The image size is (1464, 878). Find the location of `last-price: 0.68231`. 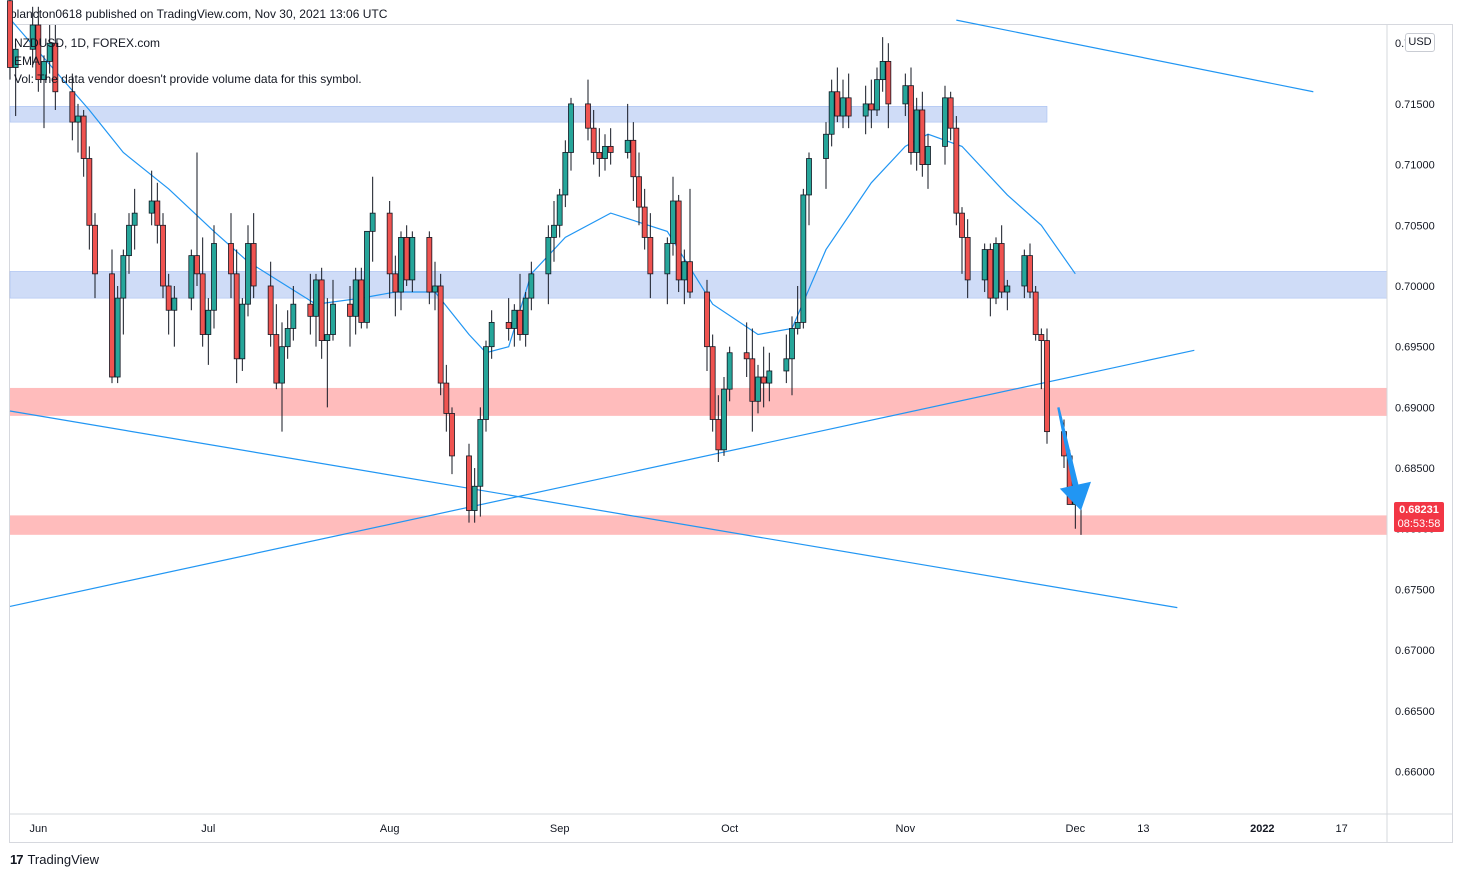

last-price: 0.68231 is located at coordinates (1419, 510).